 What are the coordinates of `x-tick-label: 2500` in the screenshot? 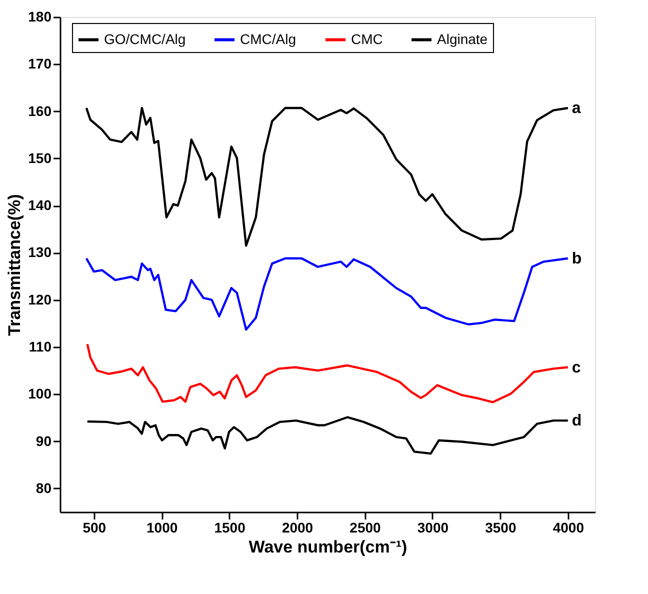 It's located at (366, 528).